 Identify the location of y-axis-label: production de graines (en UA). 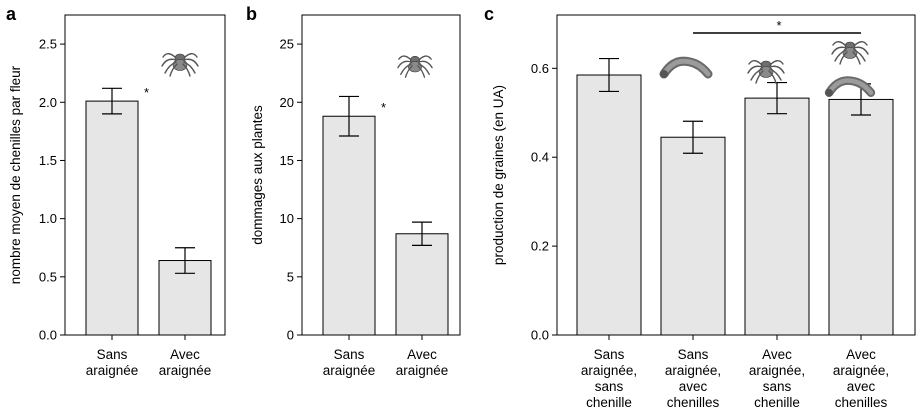
(498, 175).